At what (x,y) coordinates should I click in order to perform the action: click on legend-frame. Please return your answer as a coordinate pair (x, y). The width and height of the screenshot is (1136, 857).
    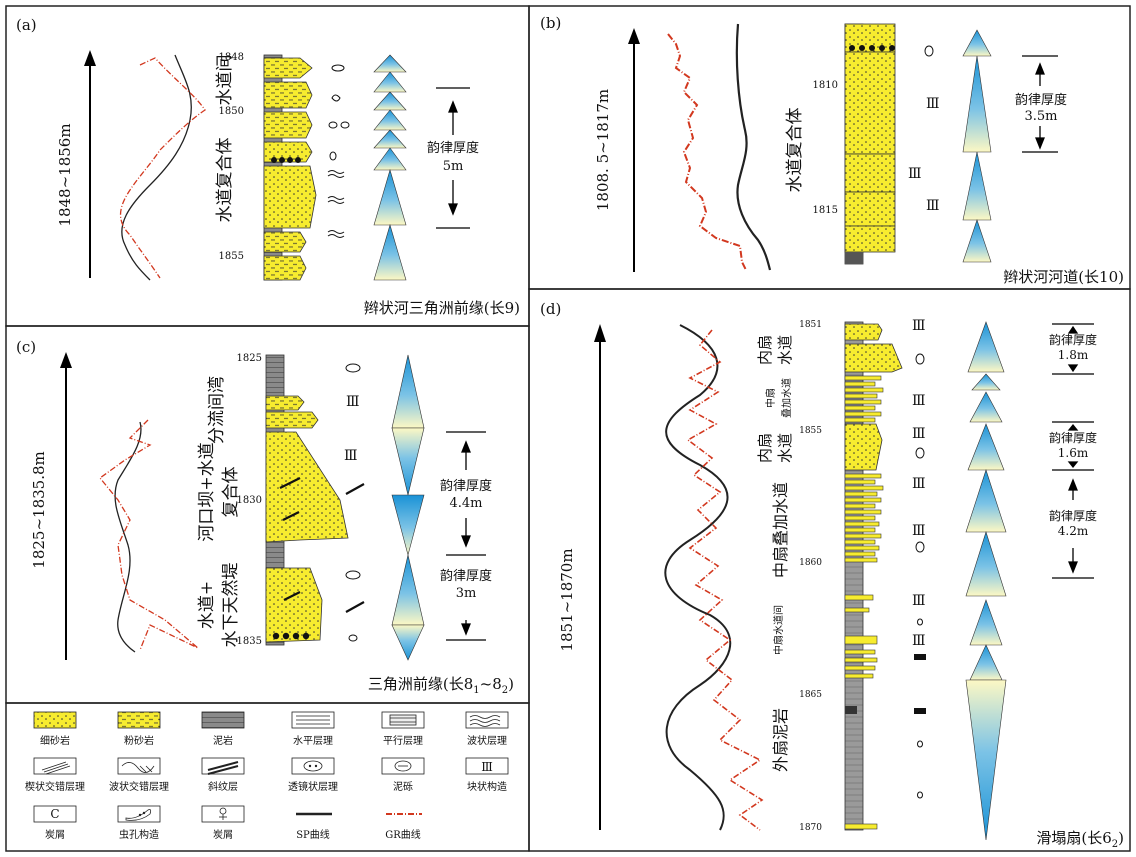
    Looking at the image, I should click on (267, 777).